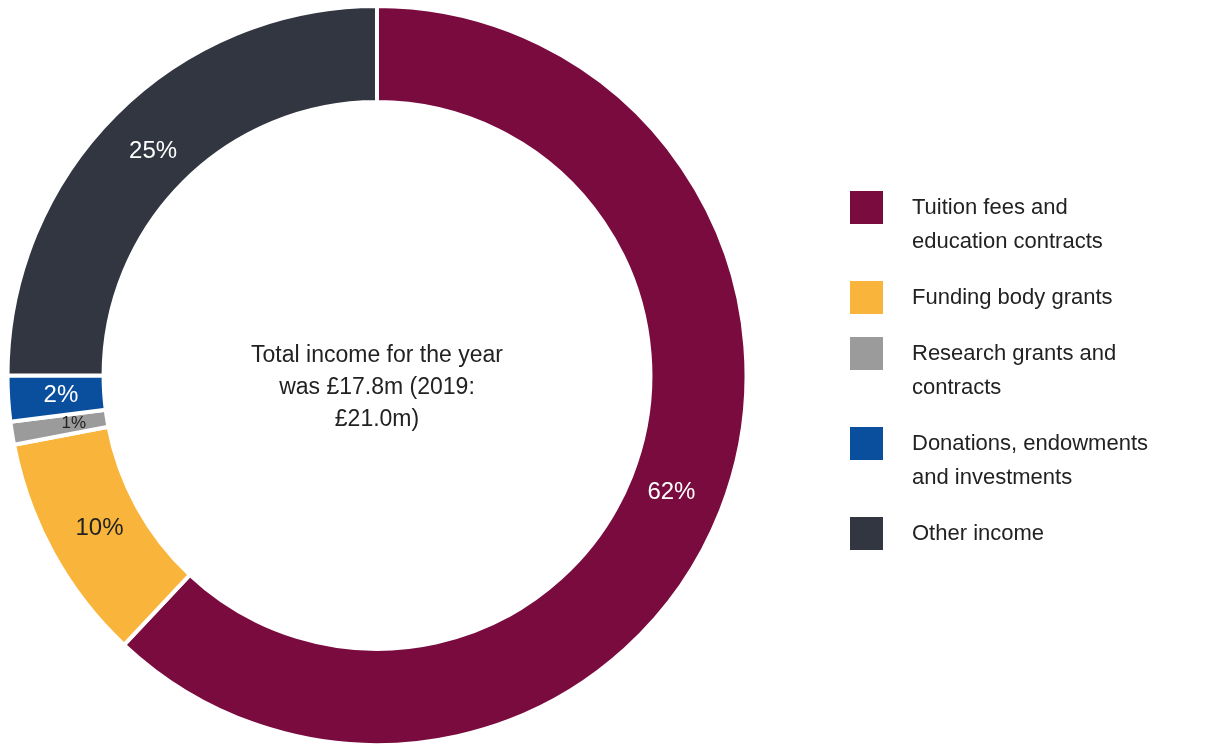 Image resolution: width=1219 pixels, height=751 pixels. What do you see at coordinates (979, 533) in the screenshot?
I see `legend-label: Other income` at bounding box center [979, 533].